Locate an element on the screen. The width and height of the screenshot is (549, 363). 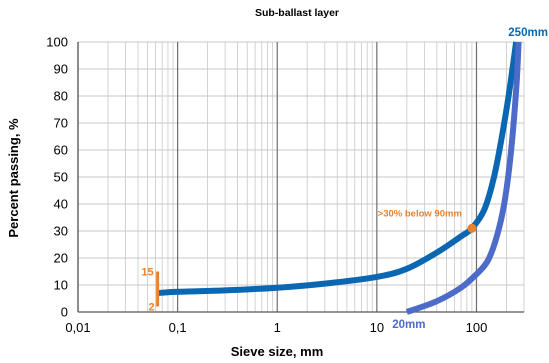
y-tick-label: 10 is located at coordinates (61, 285).